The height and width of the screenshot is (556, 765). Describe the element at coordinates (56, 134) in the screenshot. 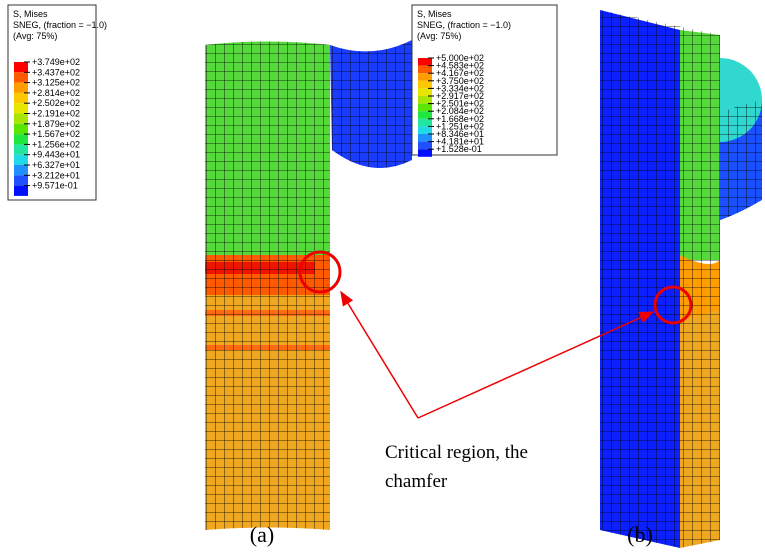

I see `legend-label: +1.567e+02` at that location.